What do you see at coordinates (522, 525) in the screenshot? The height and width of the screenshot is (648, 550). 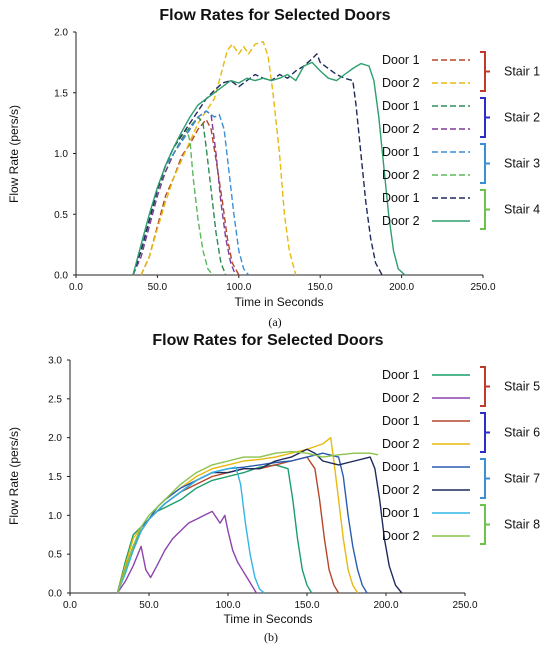 I see `stair-label: Stair 8` at bounding box center [522, 525].